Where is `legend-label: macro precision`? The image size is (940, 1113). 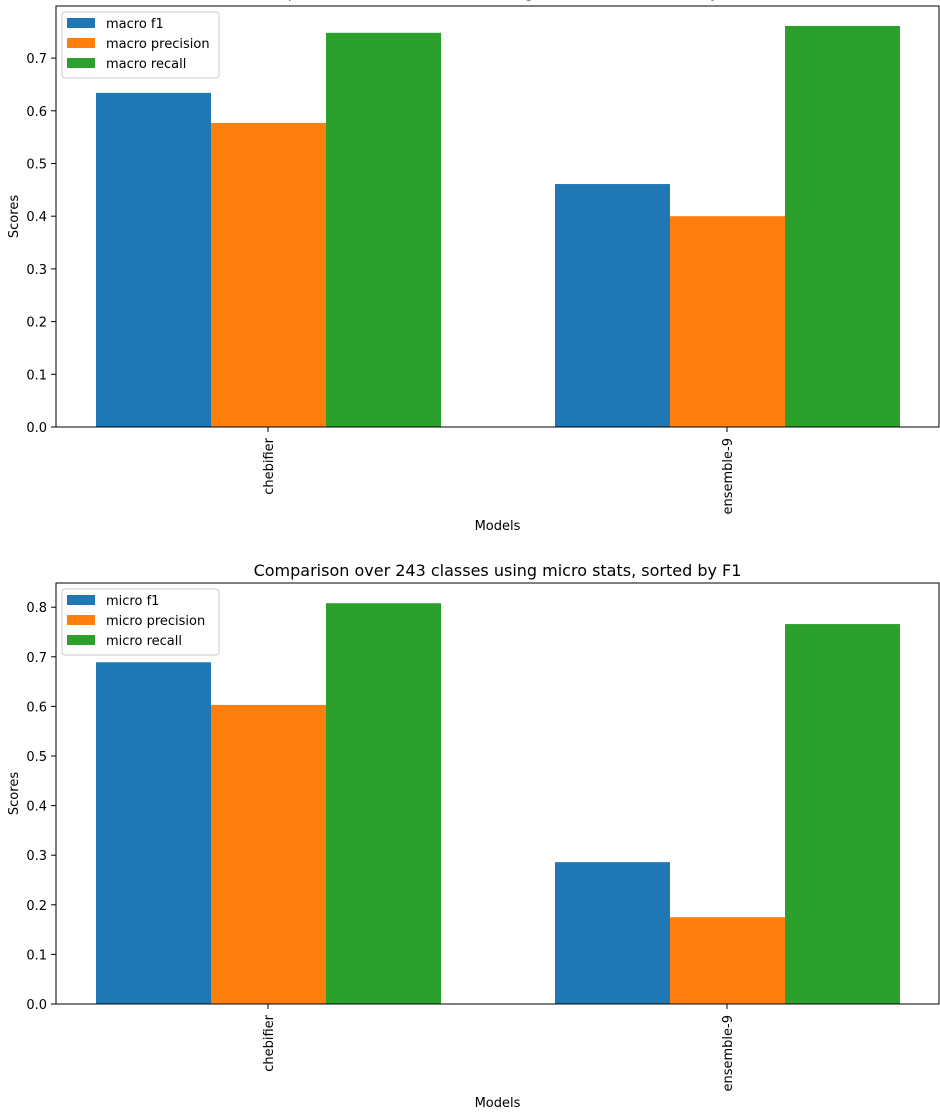 legend-label: macro precision is located at coordinates (158, 44).